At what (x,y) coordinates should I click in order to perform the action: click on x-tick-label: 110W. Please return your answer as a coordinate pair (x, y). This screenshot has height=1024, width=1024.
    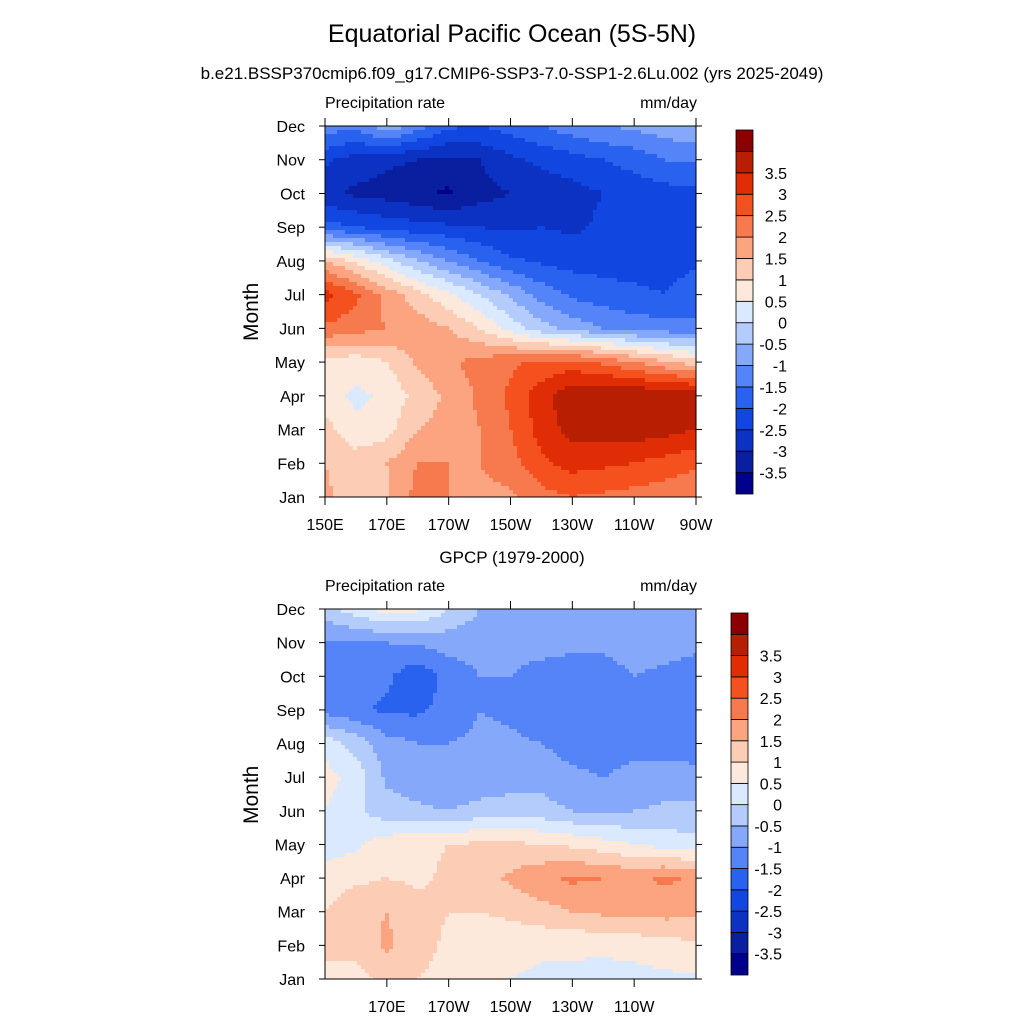
    Looking at the image, I should click on (635, 1007).